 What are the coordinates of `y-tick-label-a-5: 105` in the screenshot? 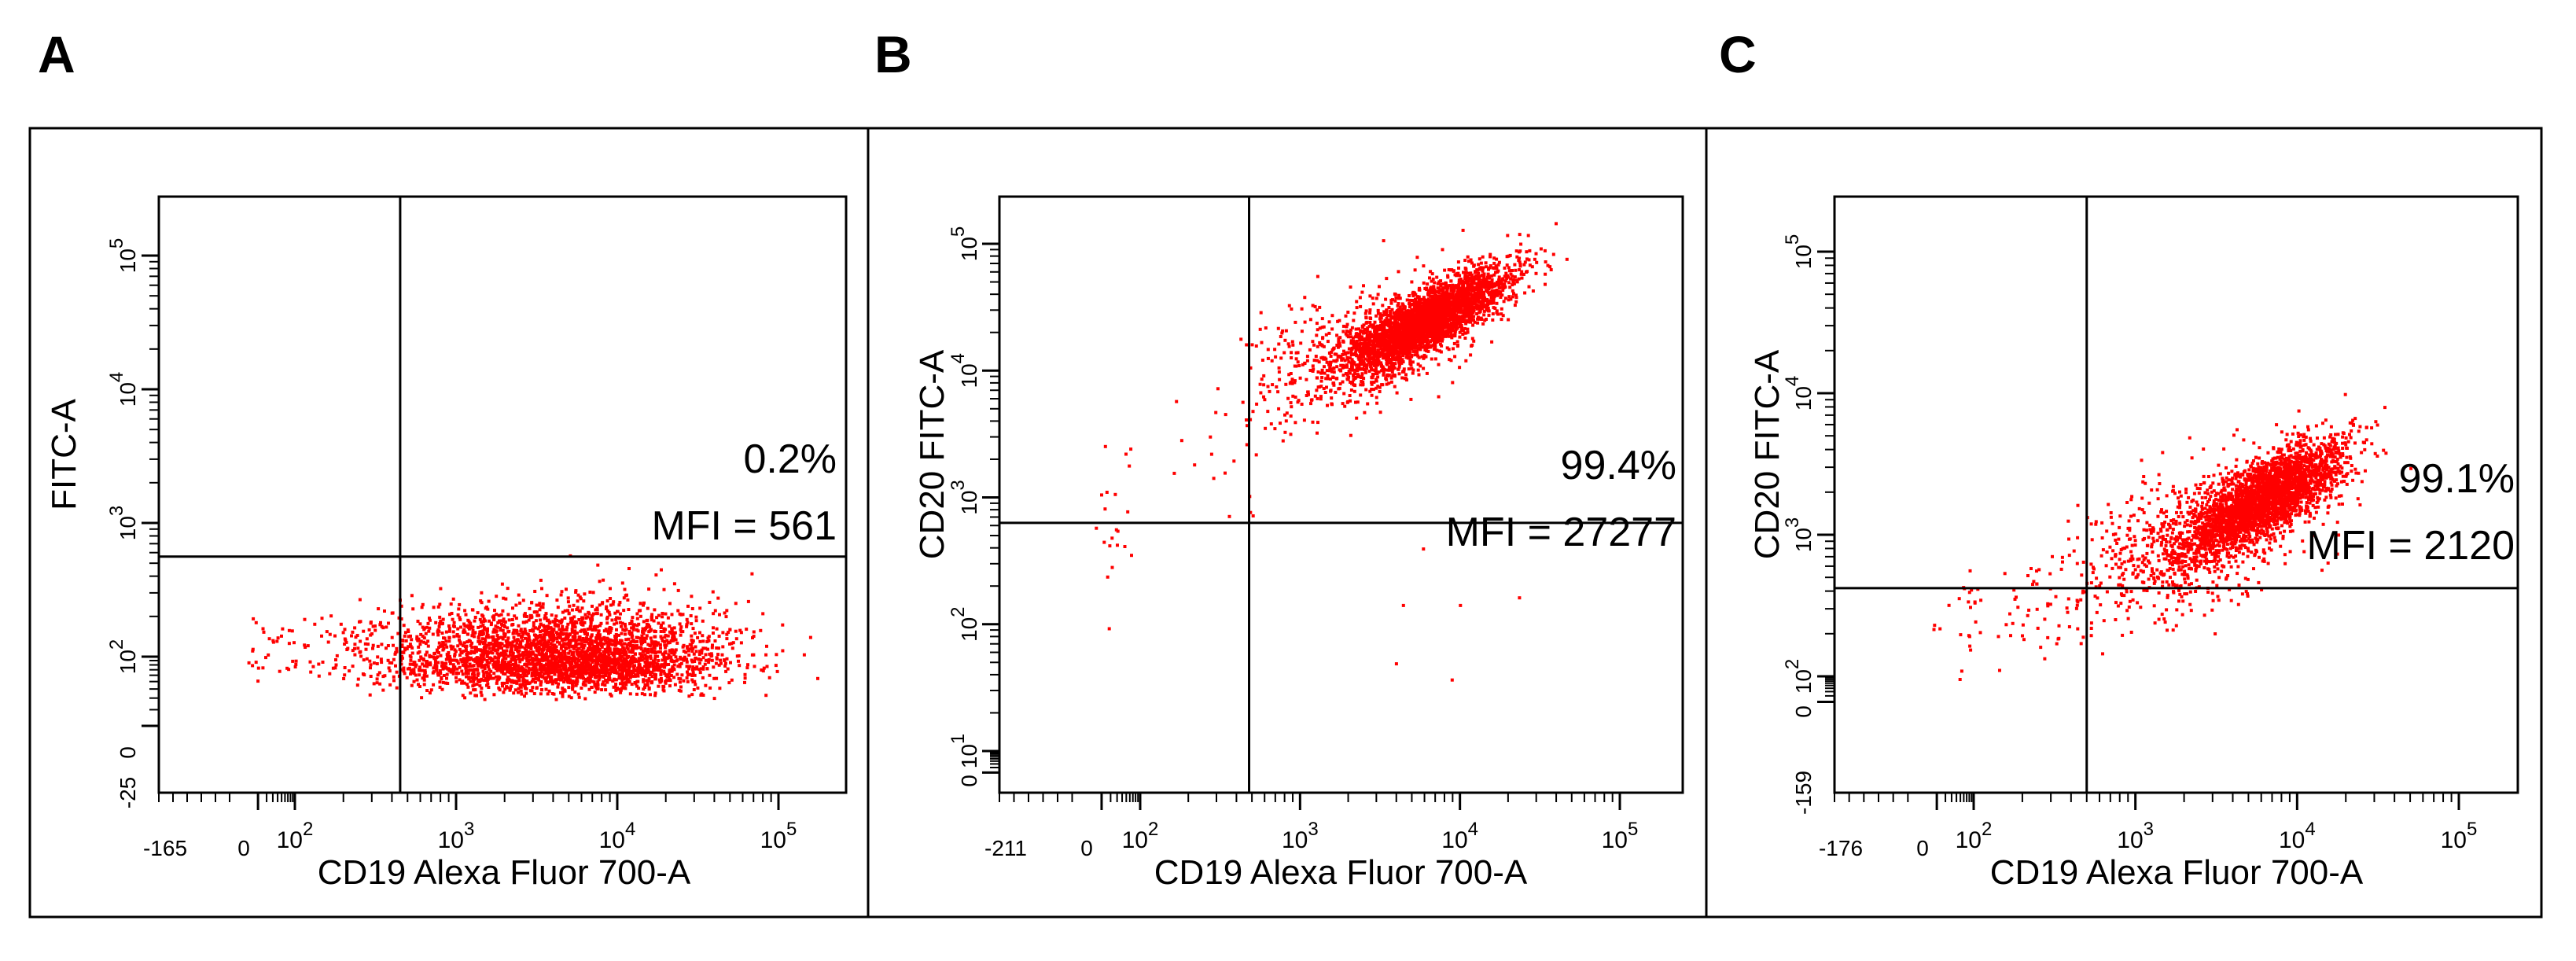 It's located at (123, 256).